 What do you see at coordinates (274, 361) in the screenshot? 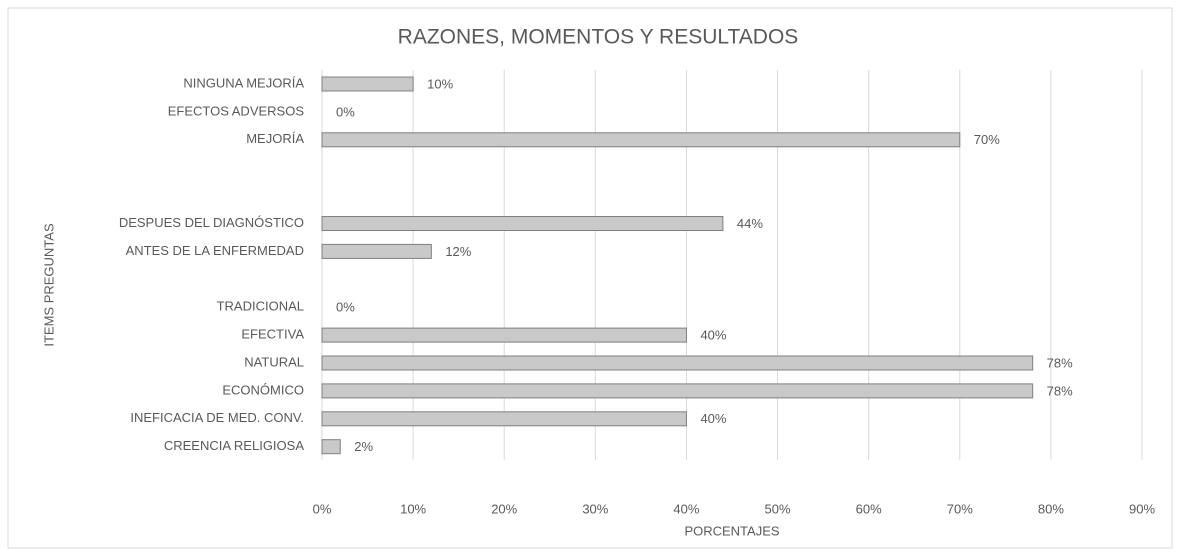
I see `y-tick-label: NATURAL` at bounding box center [274, 361].